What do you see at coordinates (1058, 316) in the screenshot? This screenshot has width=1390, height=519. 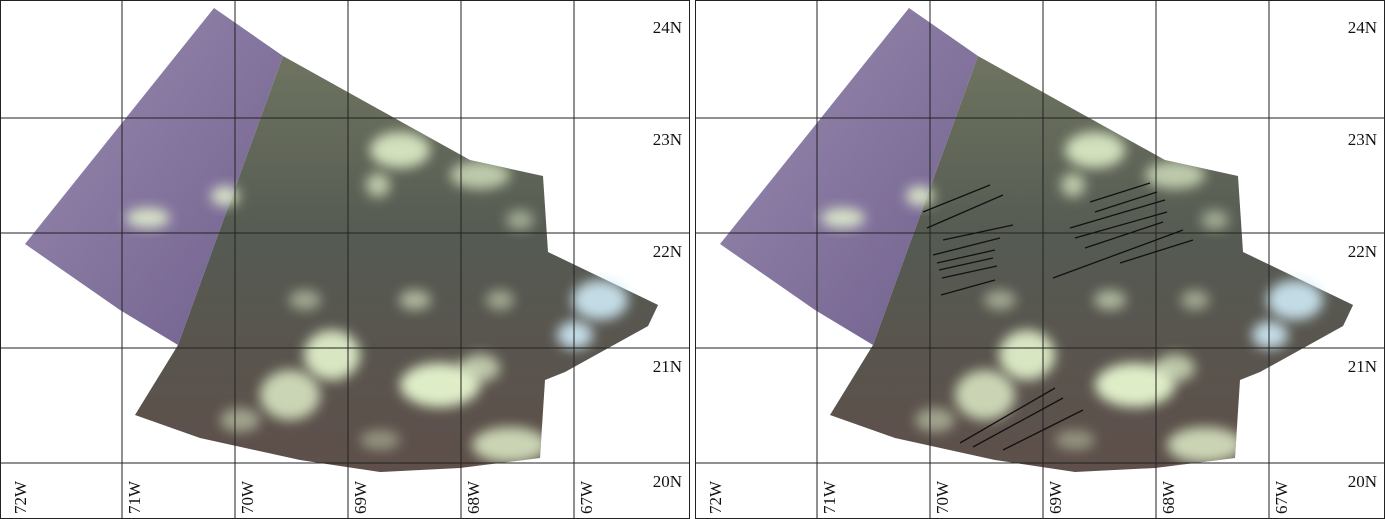 I see `annotation-lines` at bounding box center [1058, 316].